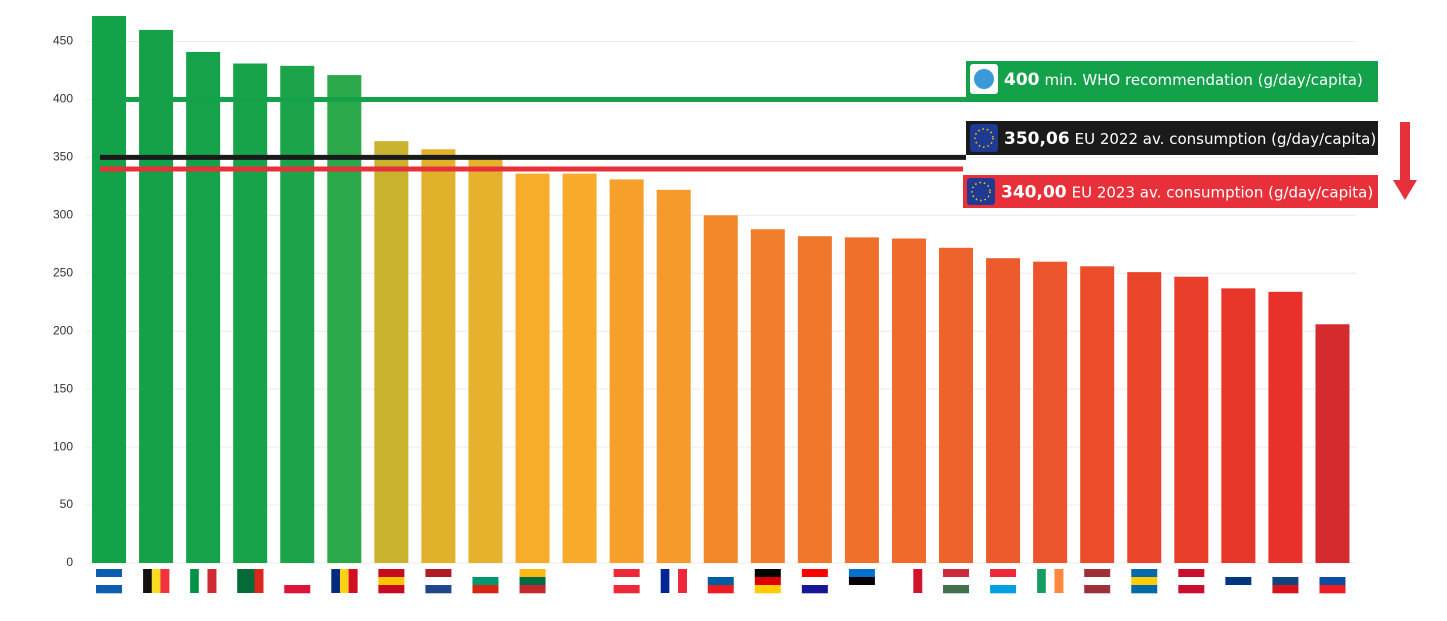 Image resolution: width=1447 pixels, height=621 pixels. I want to click on annotation-value: 340,00, so click(1034, 193).